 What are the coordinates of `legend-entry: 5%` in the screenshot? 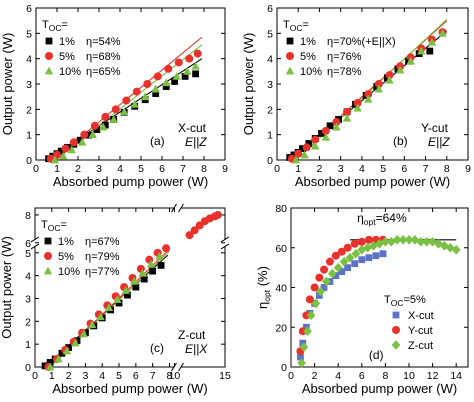 It's located at (67, 57).